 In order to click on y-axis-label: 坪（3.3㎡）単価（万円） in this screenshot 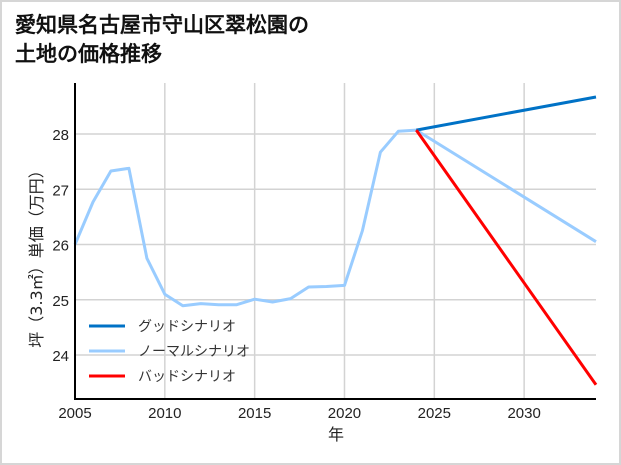, I will do `click(36, 254)`.